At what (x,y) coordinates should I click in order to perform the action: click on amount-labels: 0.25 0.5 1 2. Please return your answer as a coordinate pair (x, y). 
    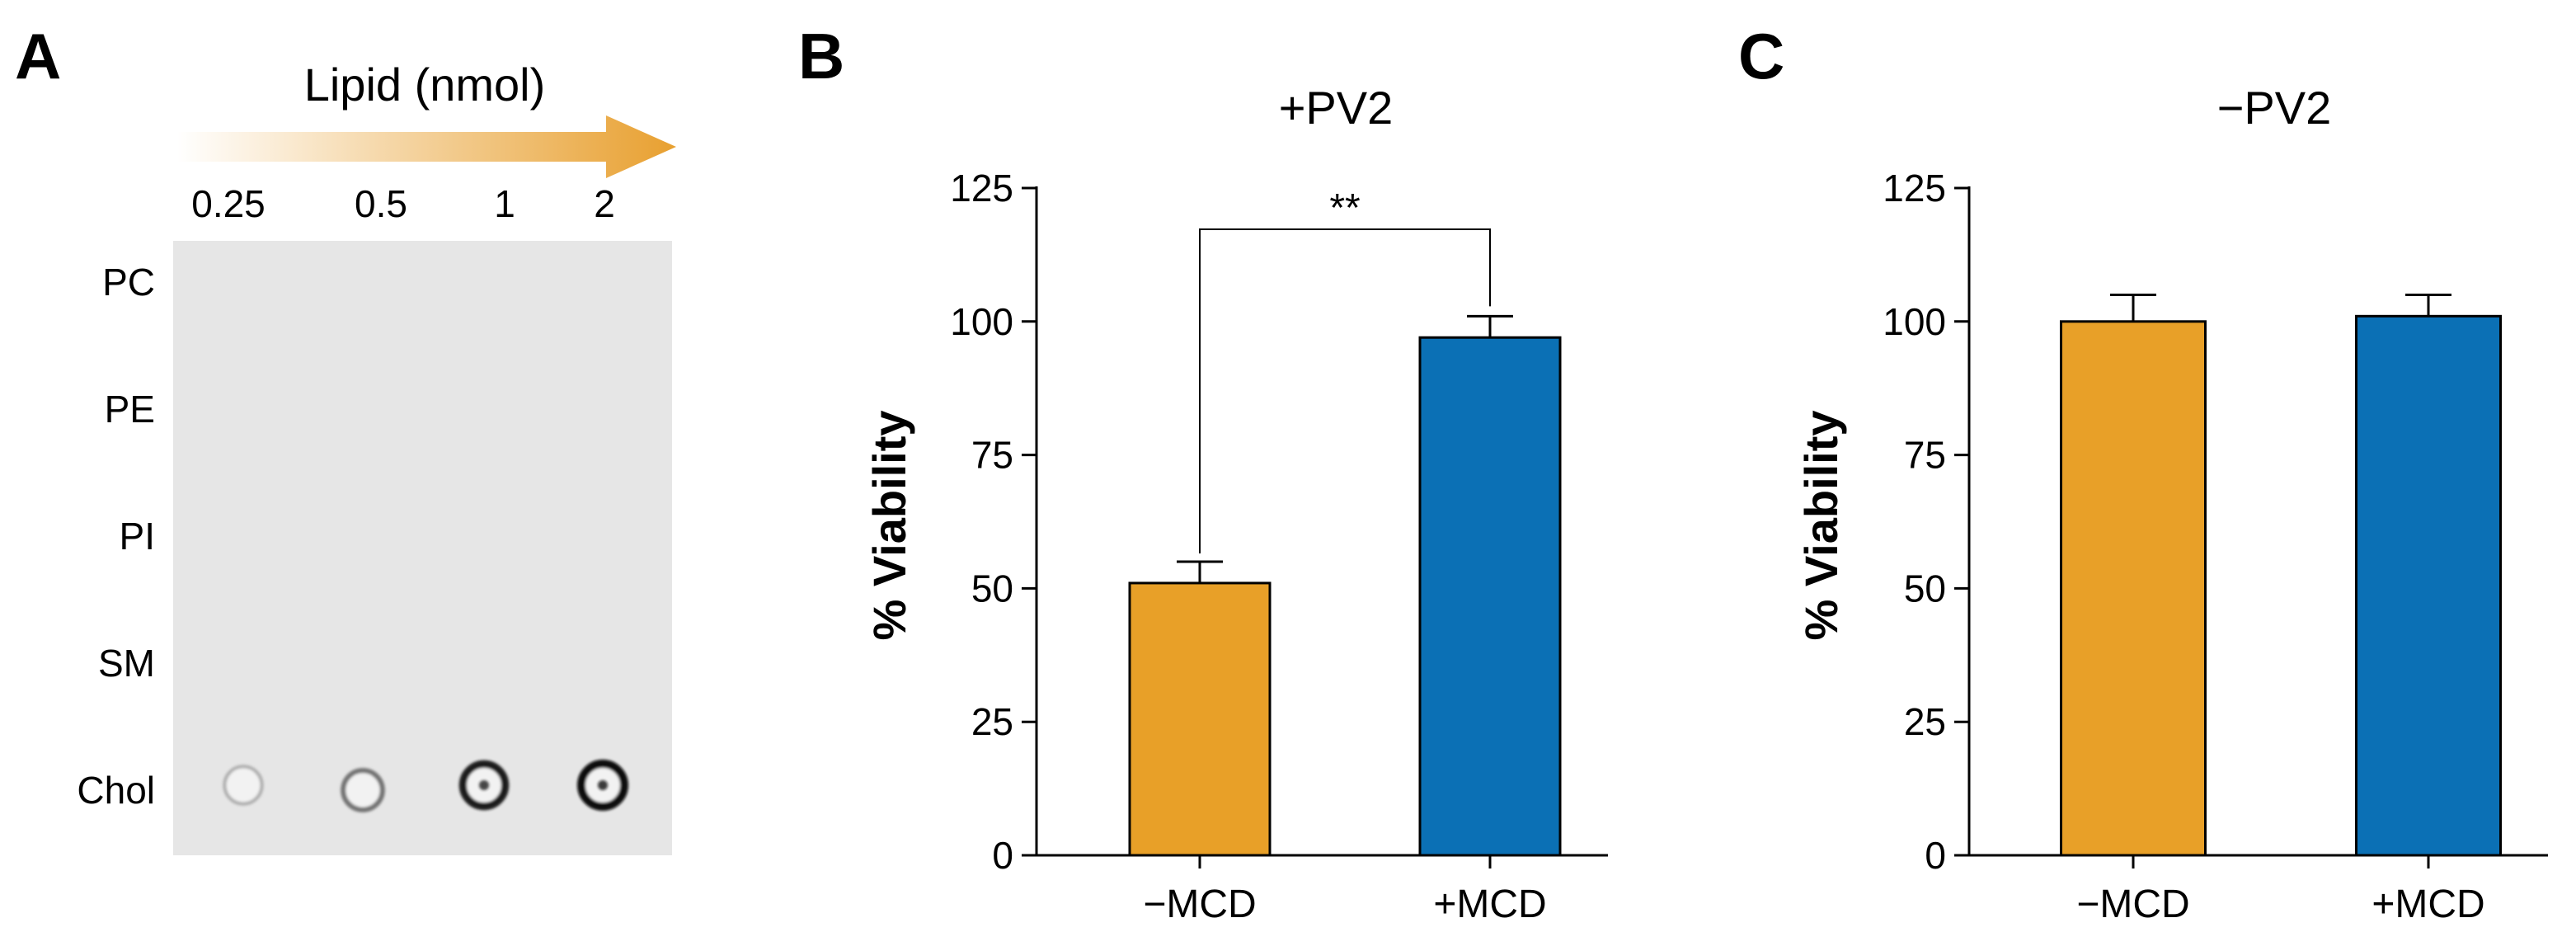
    Looking at the image, I should click on (403, 203).